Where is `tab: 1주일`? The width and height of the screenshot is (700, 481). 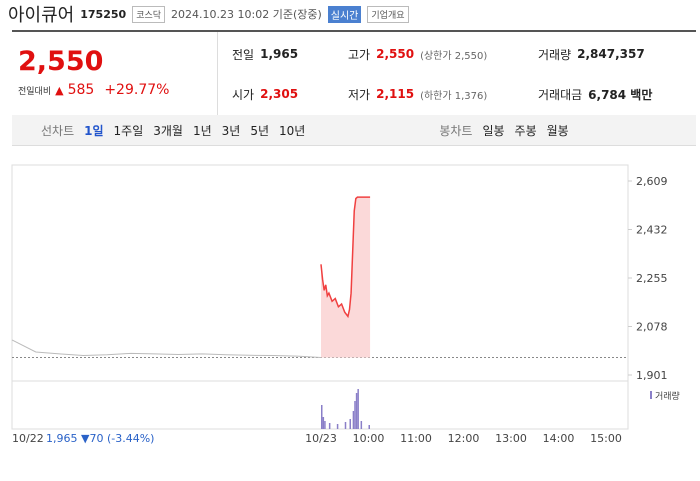
tab: 1주일 is located at coordinates (128, 130).